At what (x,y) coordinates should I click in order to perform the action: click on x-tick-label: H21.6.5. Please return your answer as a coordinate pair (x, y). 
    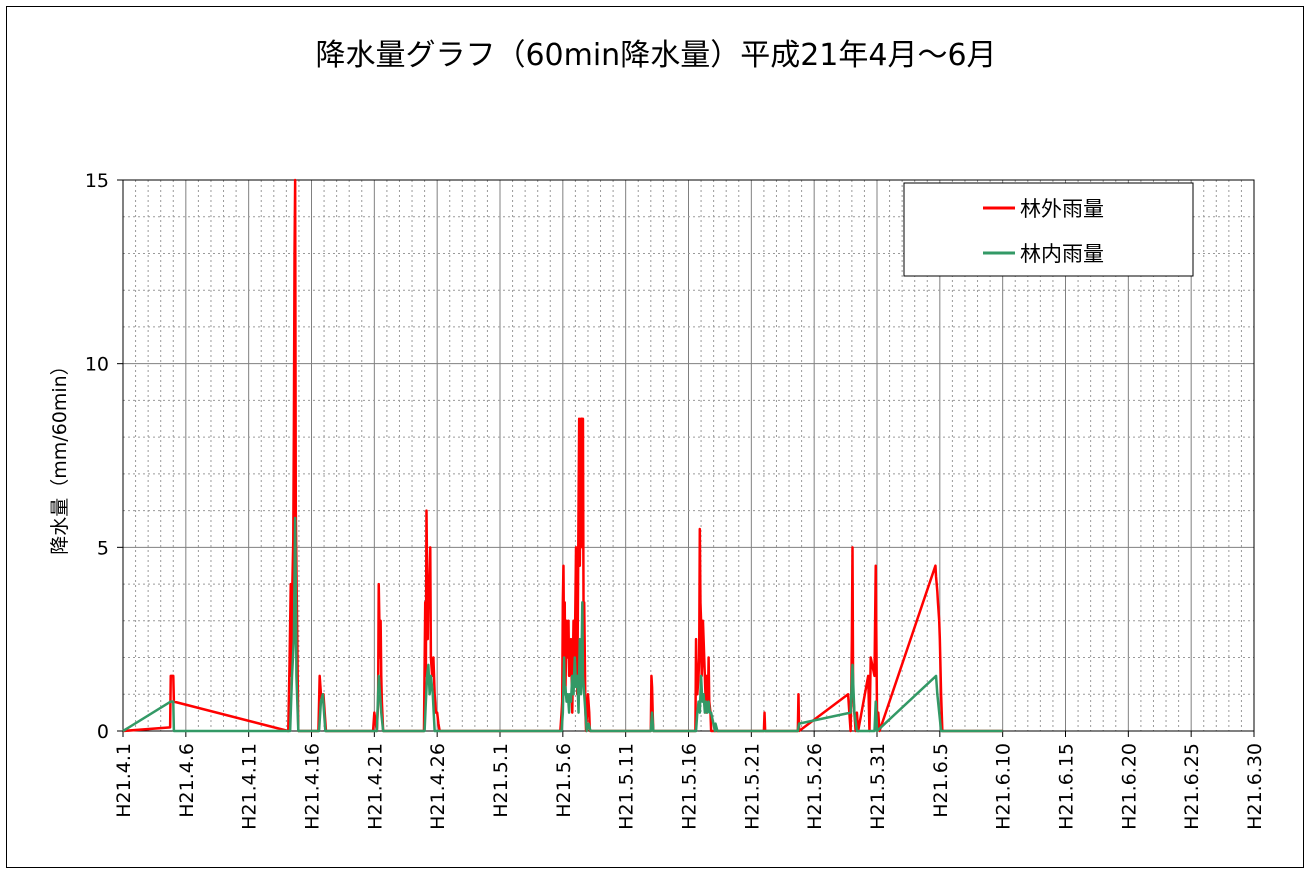
    Looking at the image, I should click on (941, 780).